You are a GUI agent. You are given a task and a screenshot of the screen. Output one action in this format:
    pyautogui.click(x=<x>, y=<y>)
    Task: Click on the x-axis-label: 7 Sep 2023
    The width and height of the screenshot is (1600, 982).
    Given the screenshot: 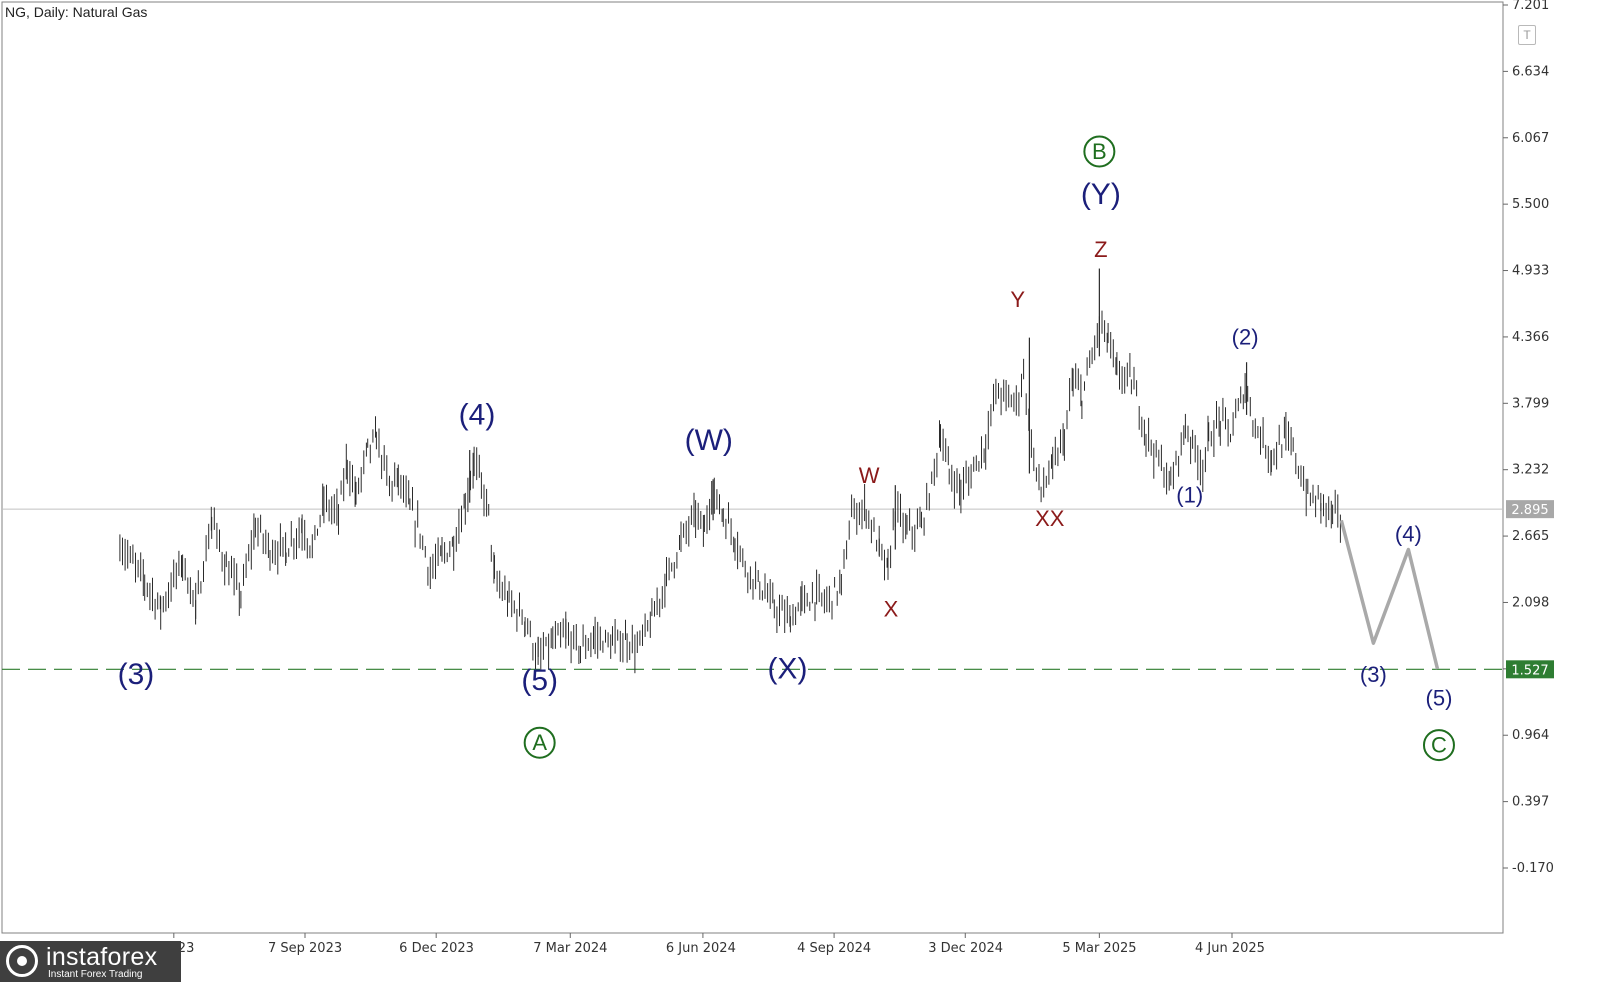 What is the action you would take?
    pyautogui.click(x=305, y=948)
    